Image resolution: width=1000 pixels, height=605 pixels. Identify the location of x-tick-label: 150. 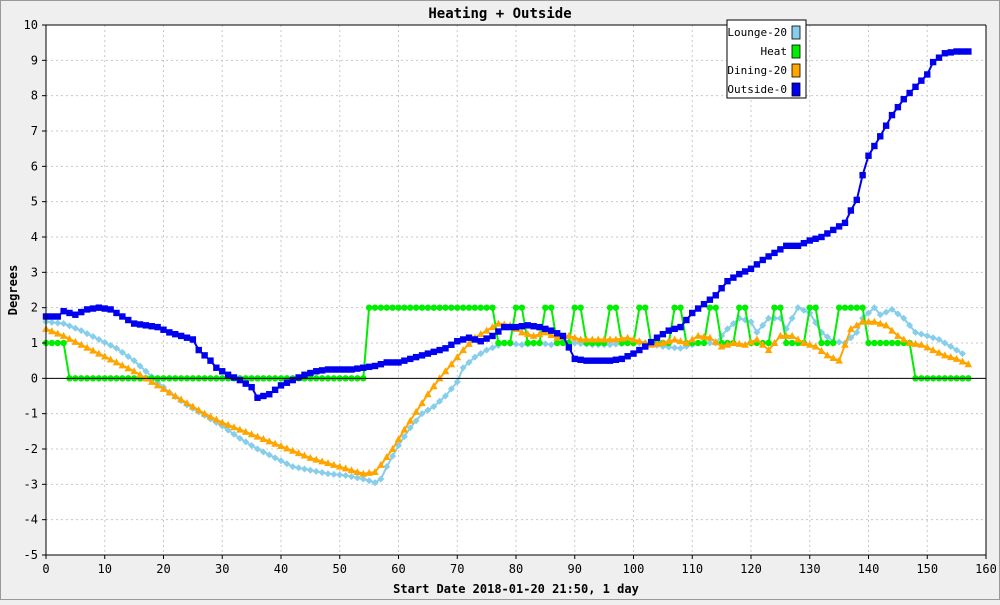
(927, 569).